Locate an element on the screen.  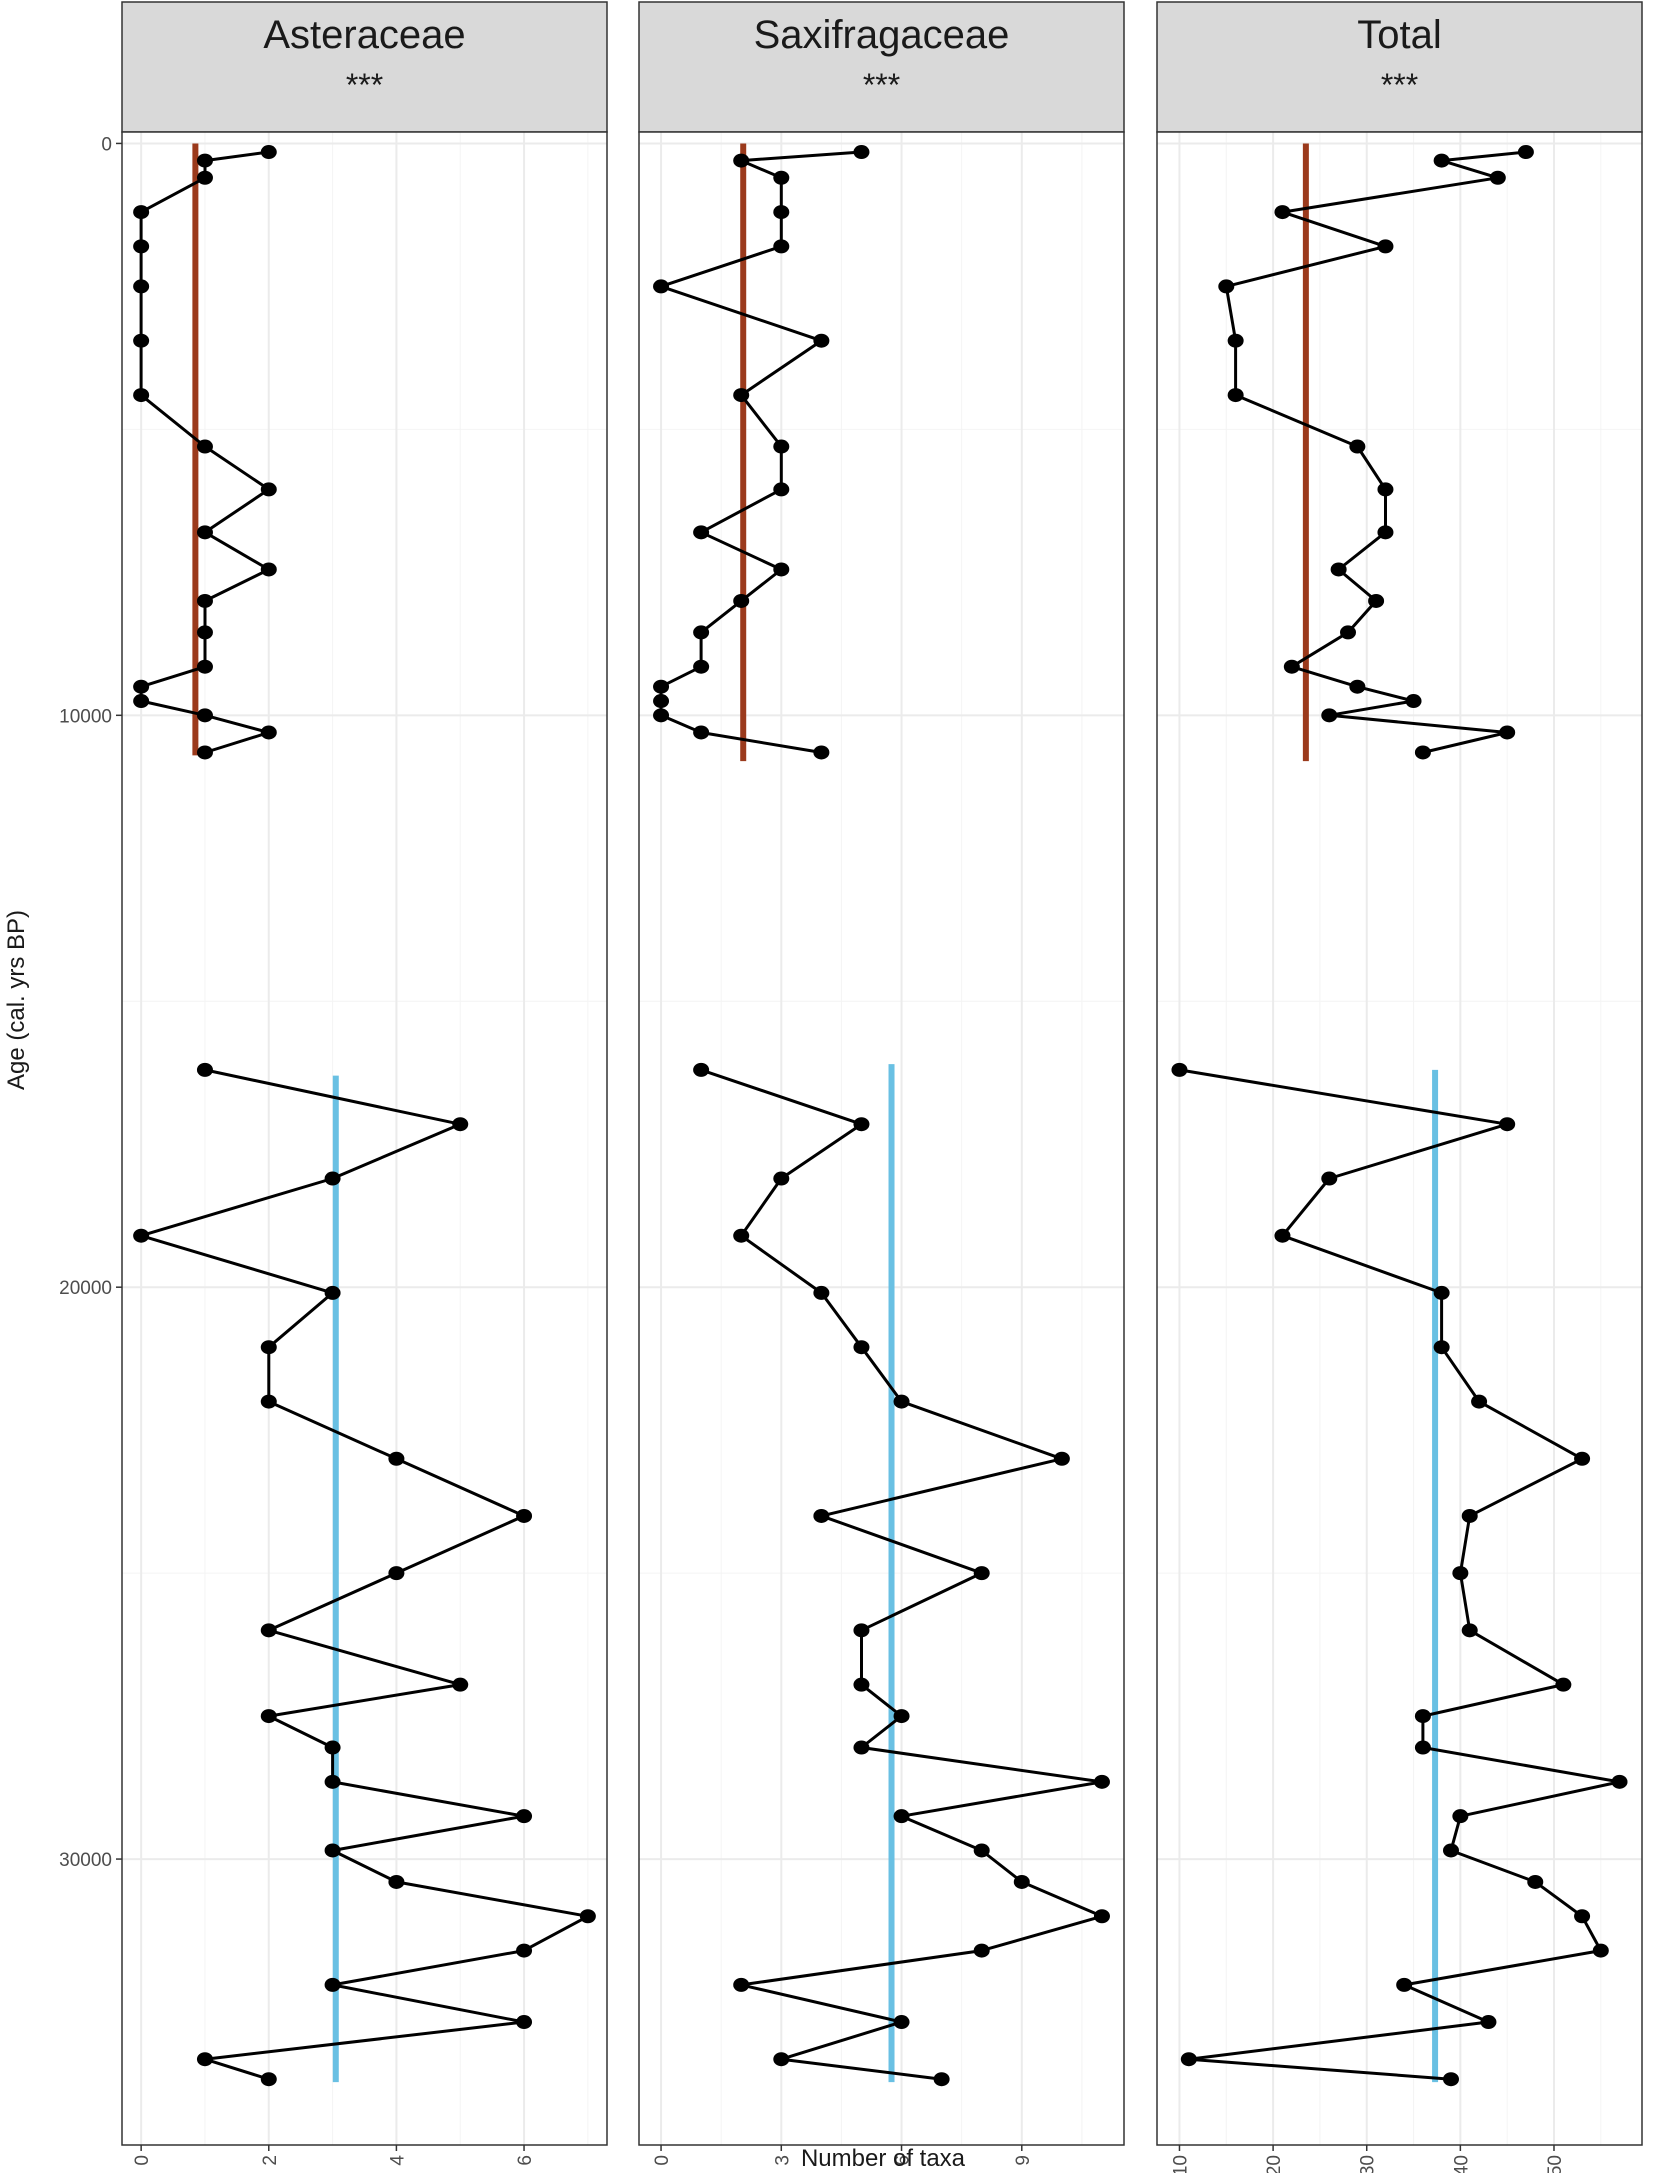
panel-significance: *** is located at coordinates (364, 85).